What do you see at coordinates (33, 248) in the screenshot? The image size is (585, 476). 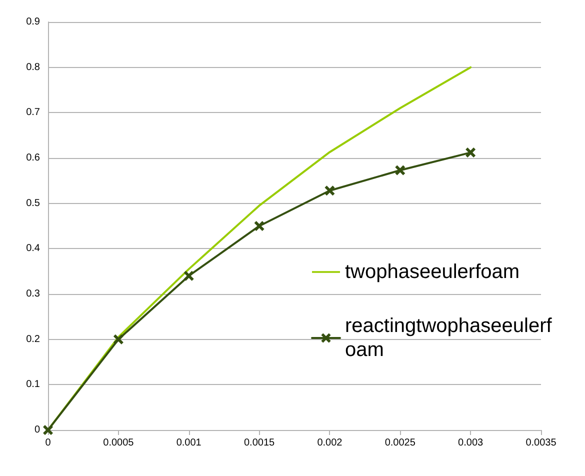 I see `y-tick-label: 0.4` at bounding box center [33, 248].